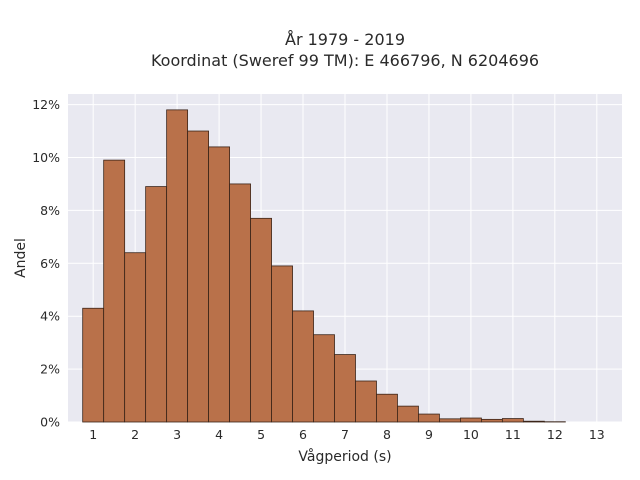  What do you see at coordinates (50, 210) in the screenshot?
I see `y-tick-label: 8%` at bounding box center [50, 210].